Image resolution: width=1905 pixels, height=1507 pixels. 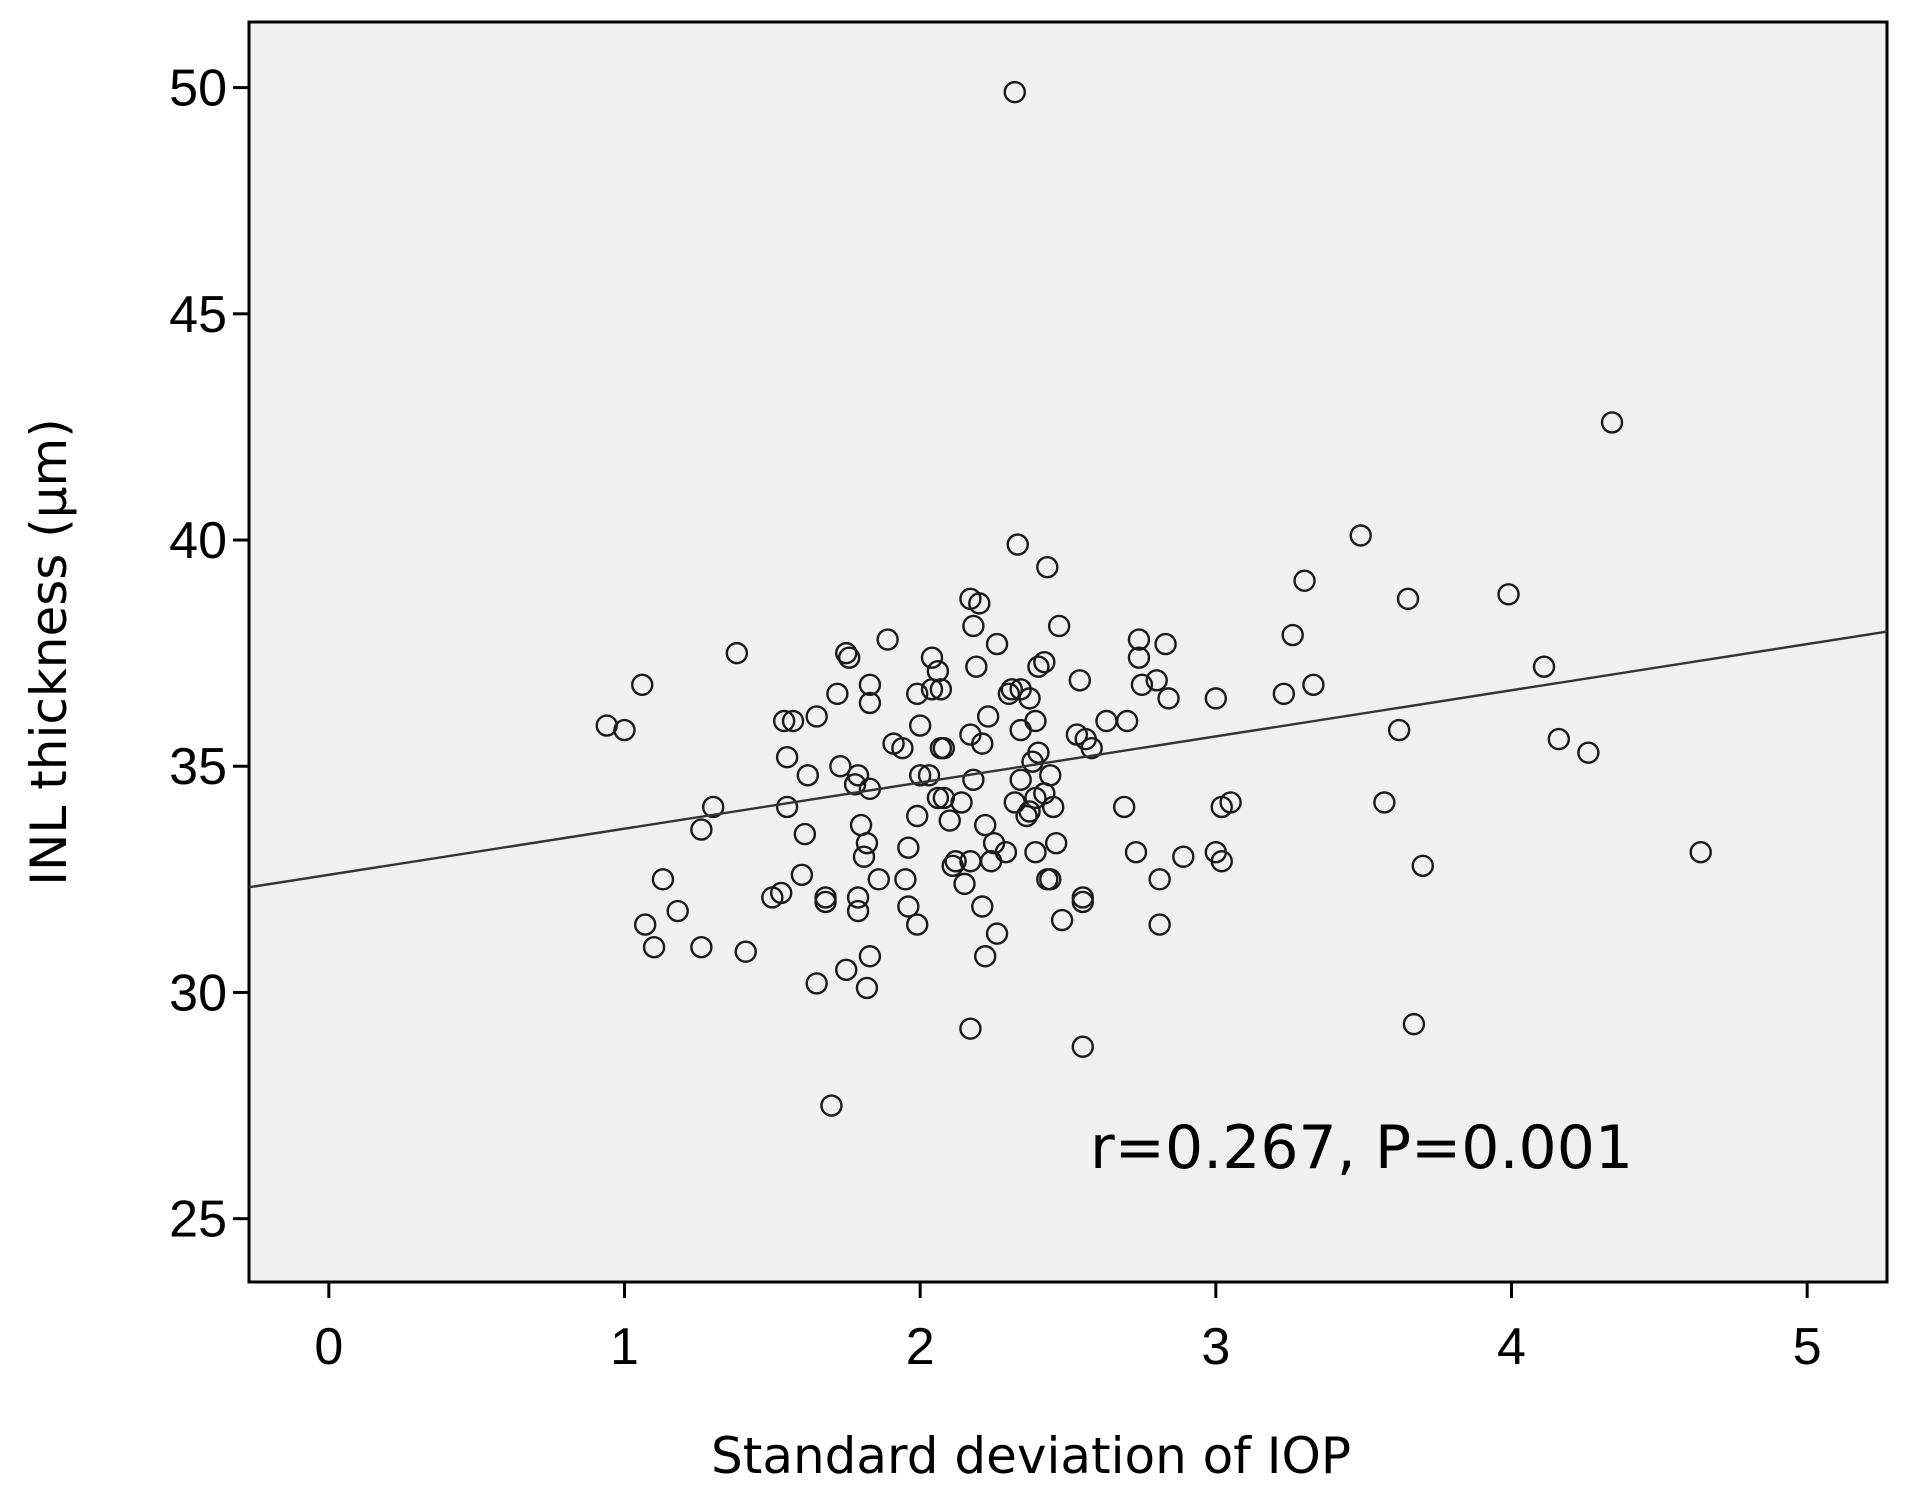 What do you see at coordinates (1031, 1456) in the screenshot?
I see `x-axis-title: Standard deviation of IOP` at bounding box center [1031, 1456].